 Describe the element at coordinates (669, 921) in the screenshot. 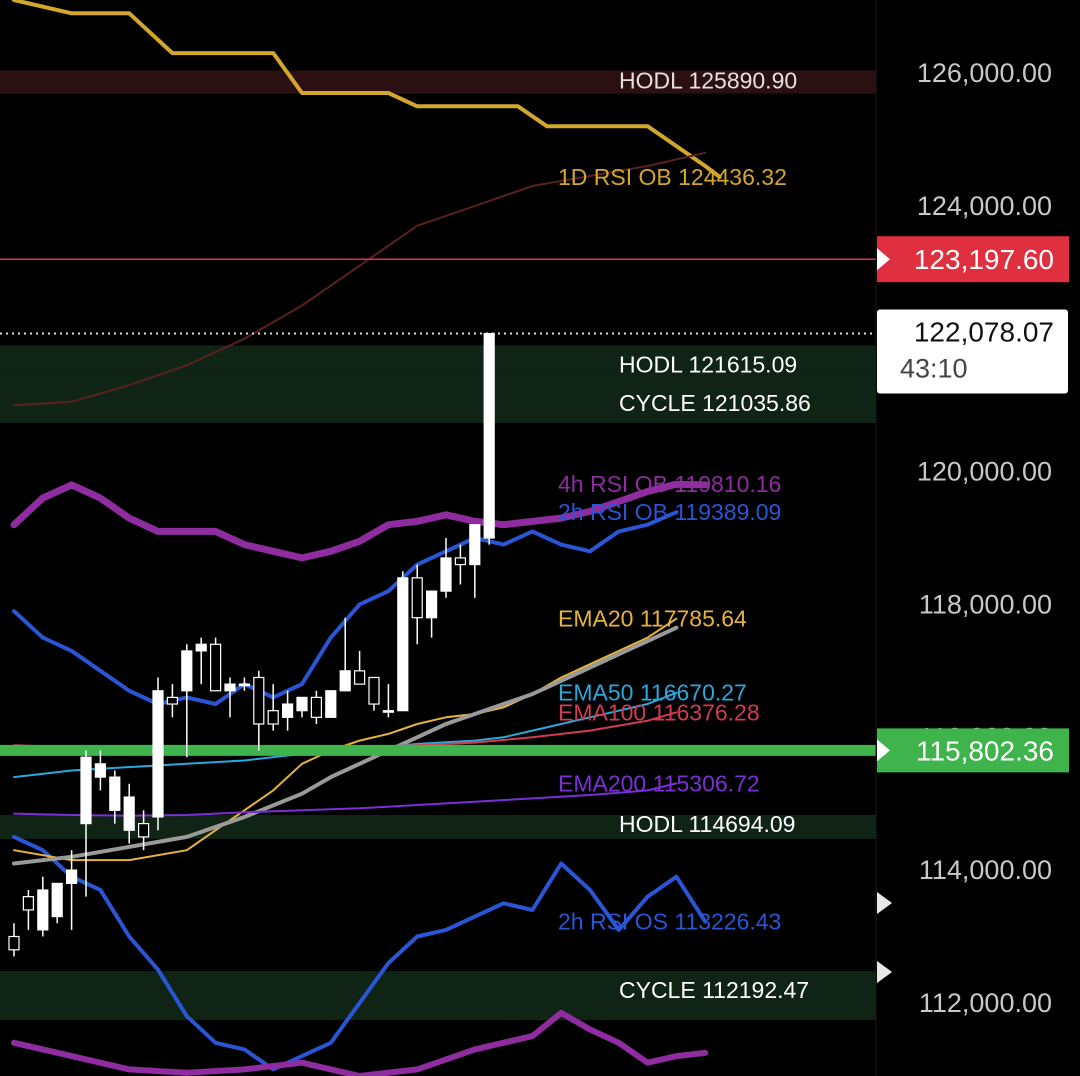

I see `level-label-2h-rsi-os: 2h RSI OS 113226.43` at that location.